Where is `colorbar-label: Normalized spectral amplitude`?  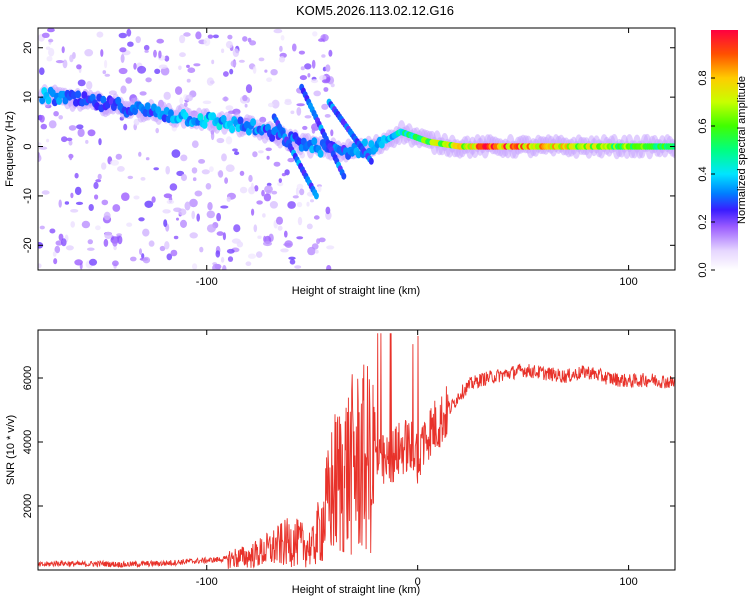 colorbar-label: Normalized spectral amplitude is located at coordinates (742, 150).